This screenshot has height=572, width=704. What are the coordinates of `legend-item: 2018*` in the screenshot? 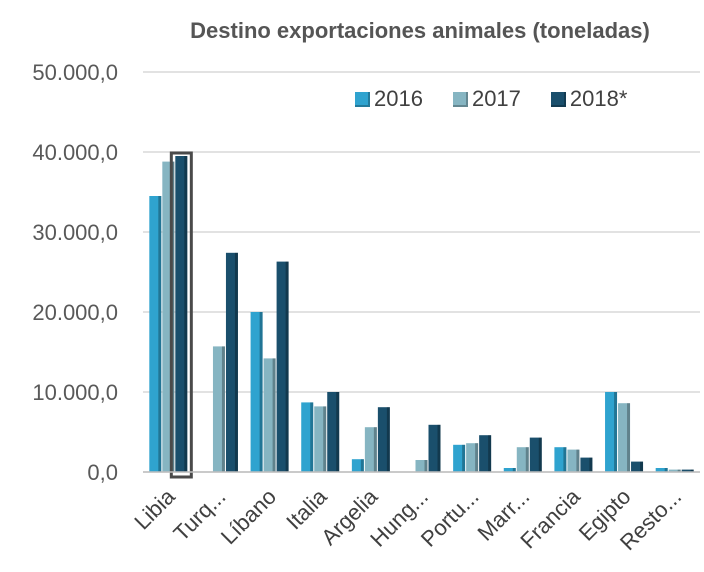 It's located at (589, 99).